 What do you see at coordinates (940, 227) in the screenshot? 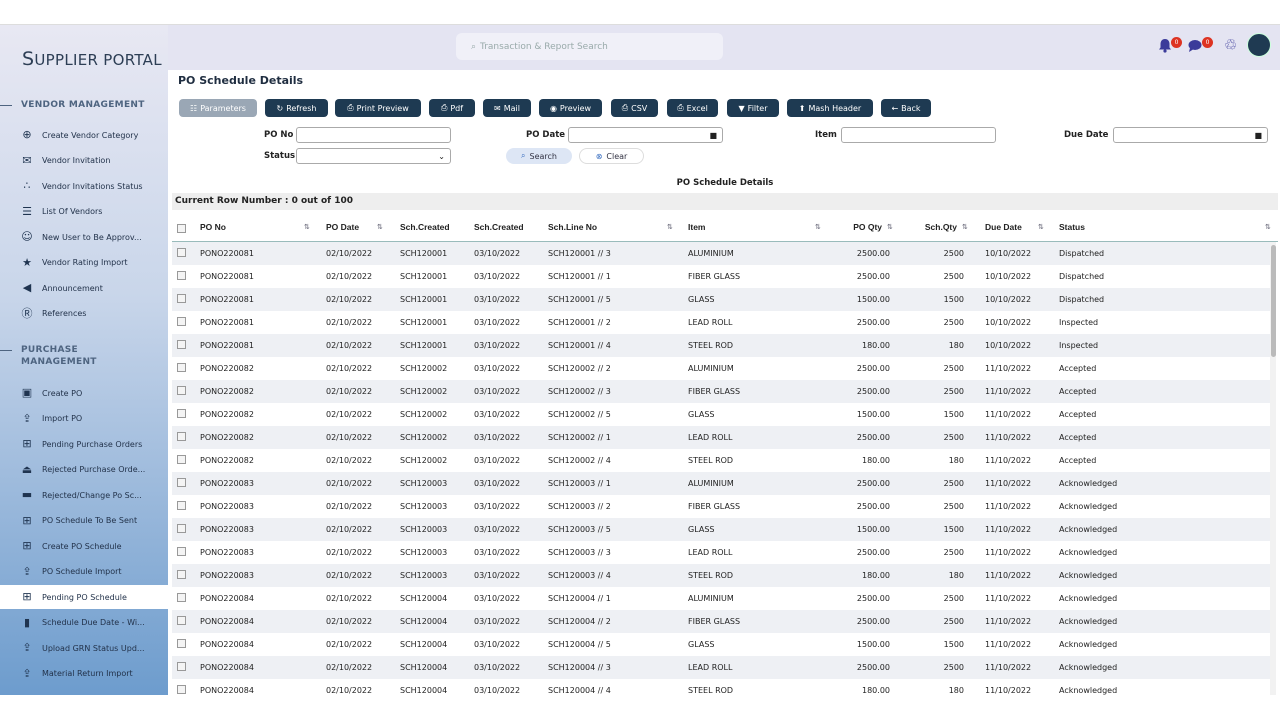
I see `column-header: Sch.Qty` at bounding box center [940, 227].